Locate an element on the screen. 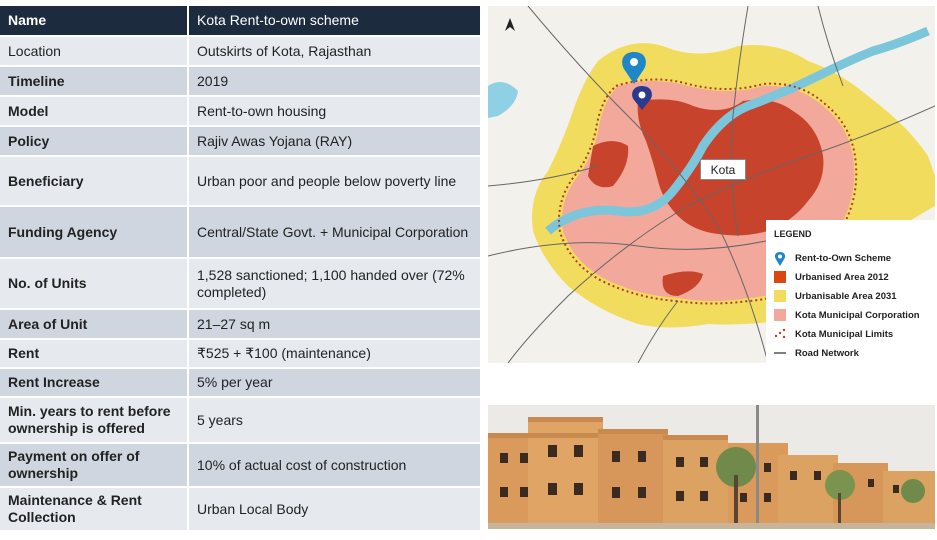 The image size is (937, 540). row-label: Rent is located at coordinates (94, 354).